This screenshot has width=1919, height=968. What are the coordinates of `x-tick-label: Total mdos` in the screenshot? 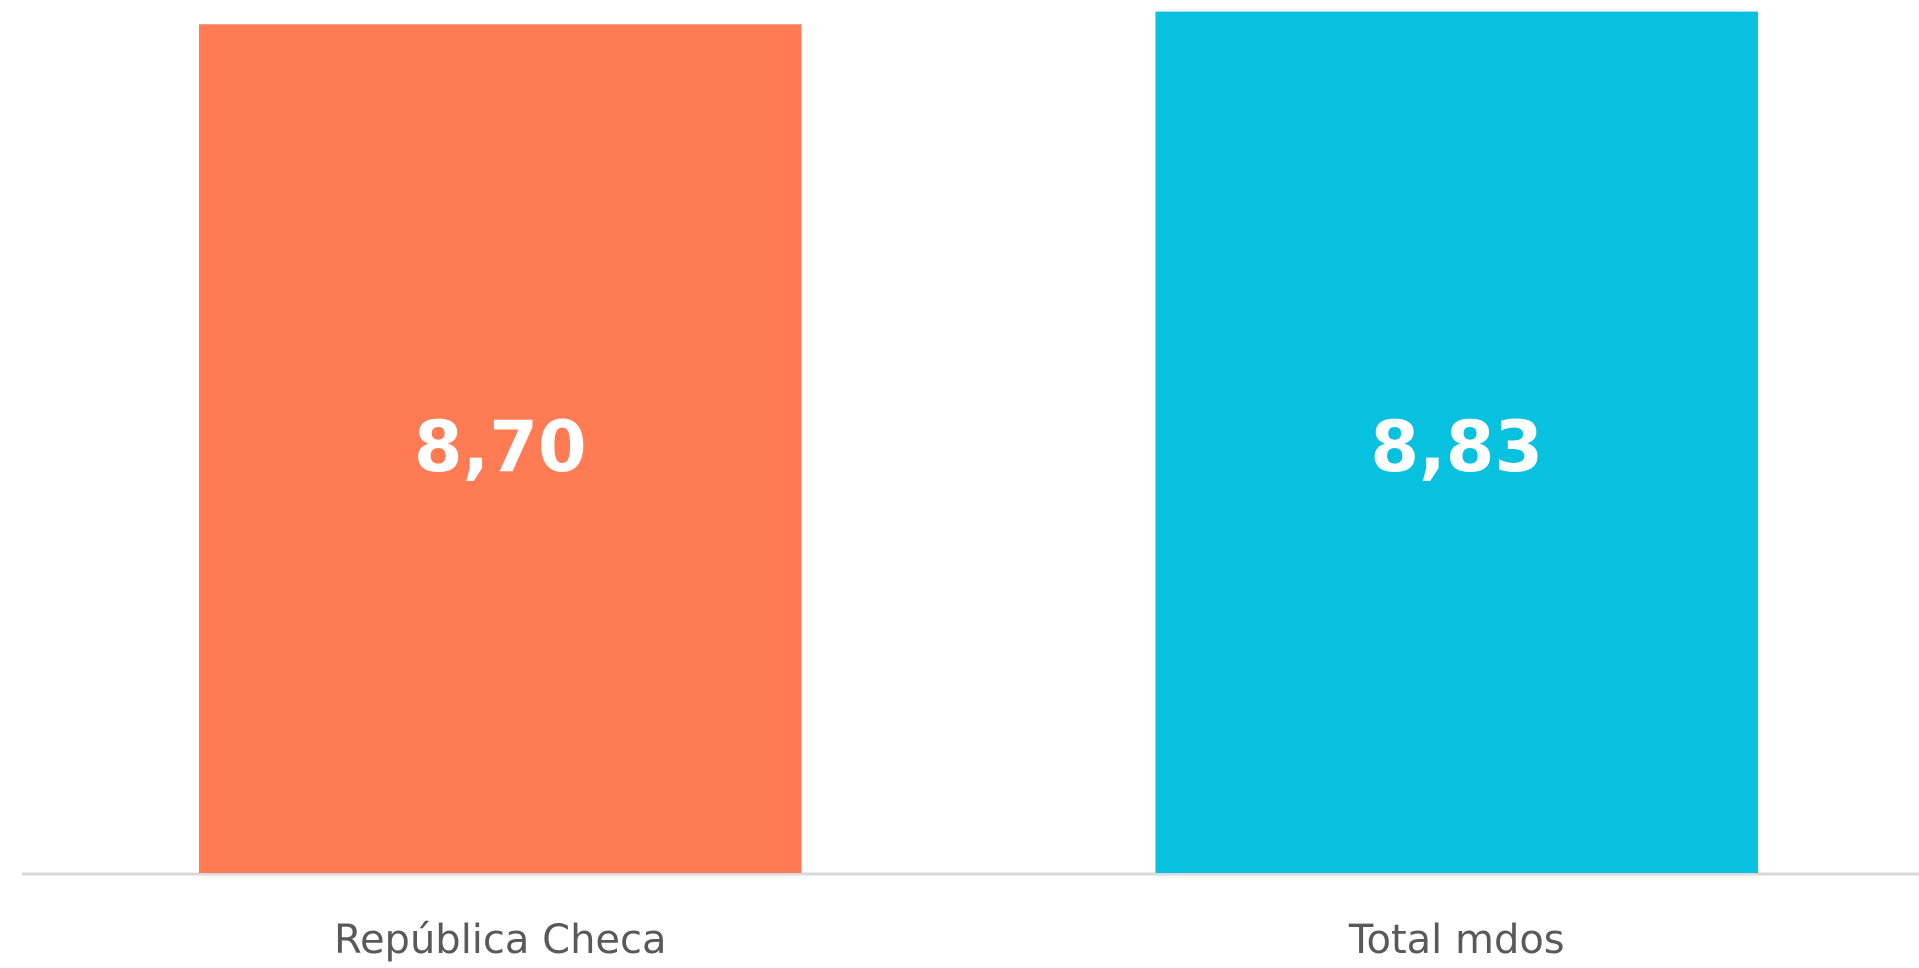 It's located at (1456, 940).